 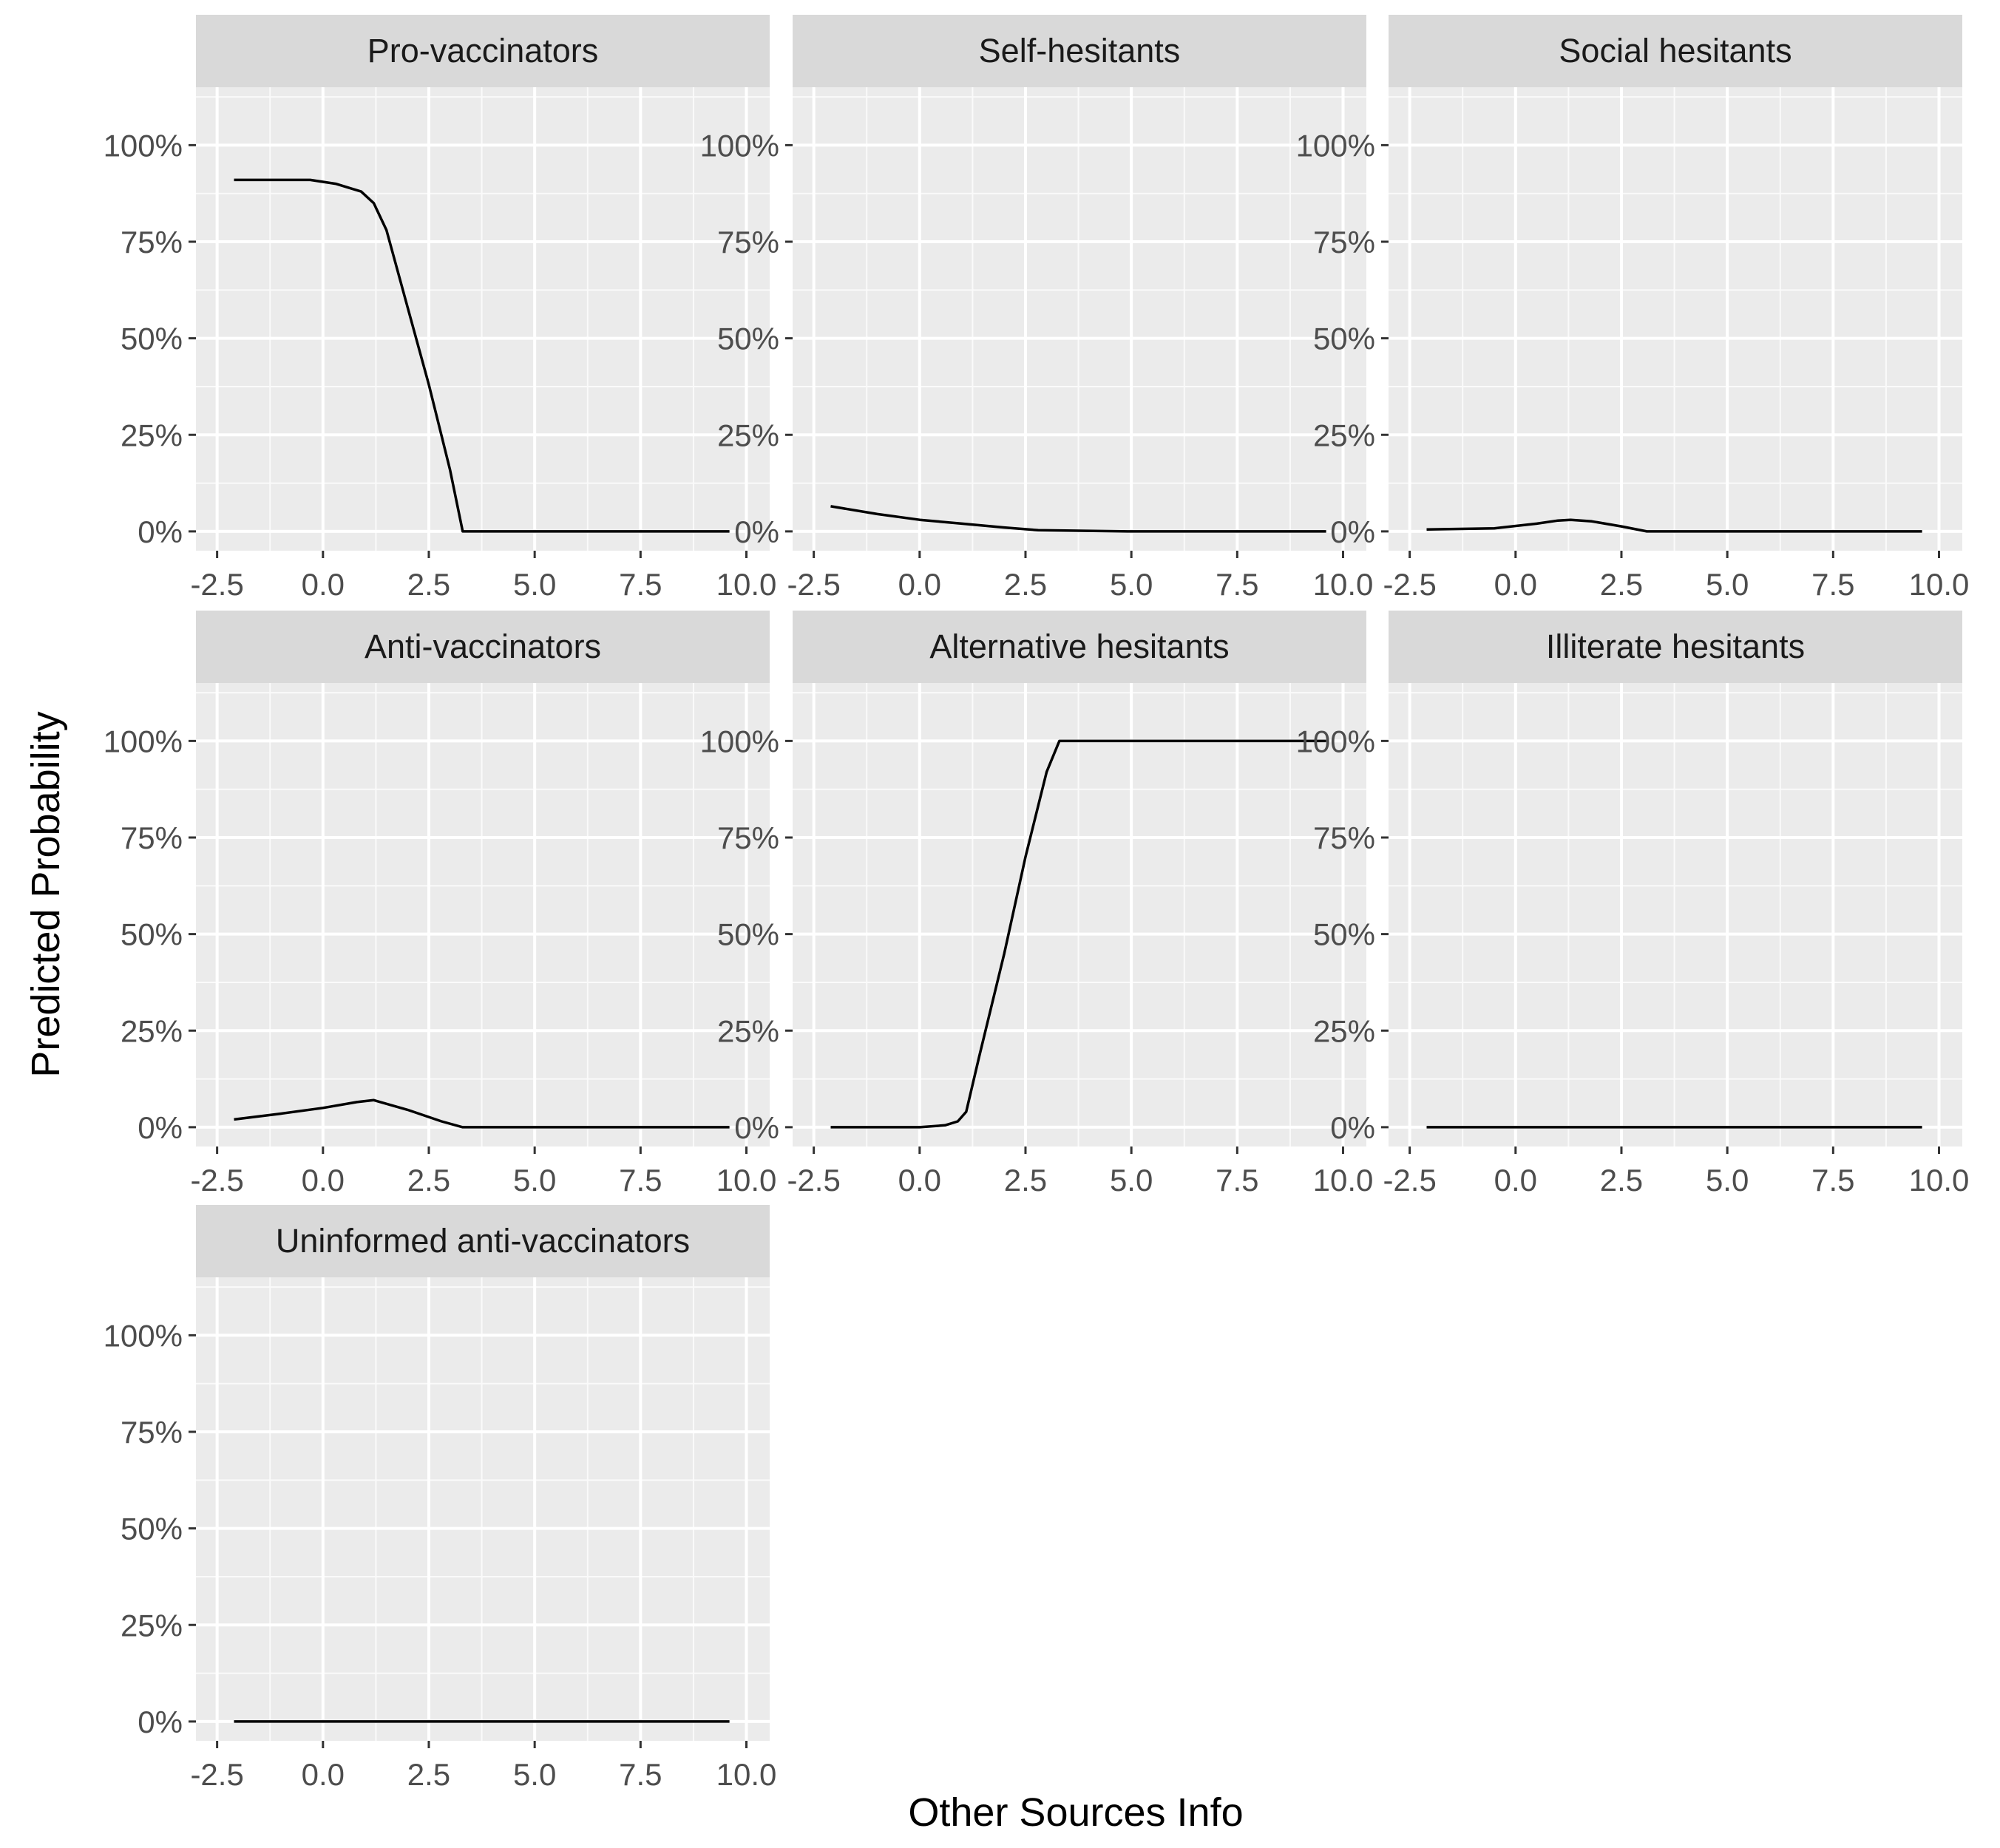 I want to click on facet-strip-title: Self-hesitants, so click(x=1080, y=51).